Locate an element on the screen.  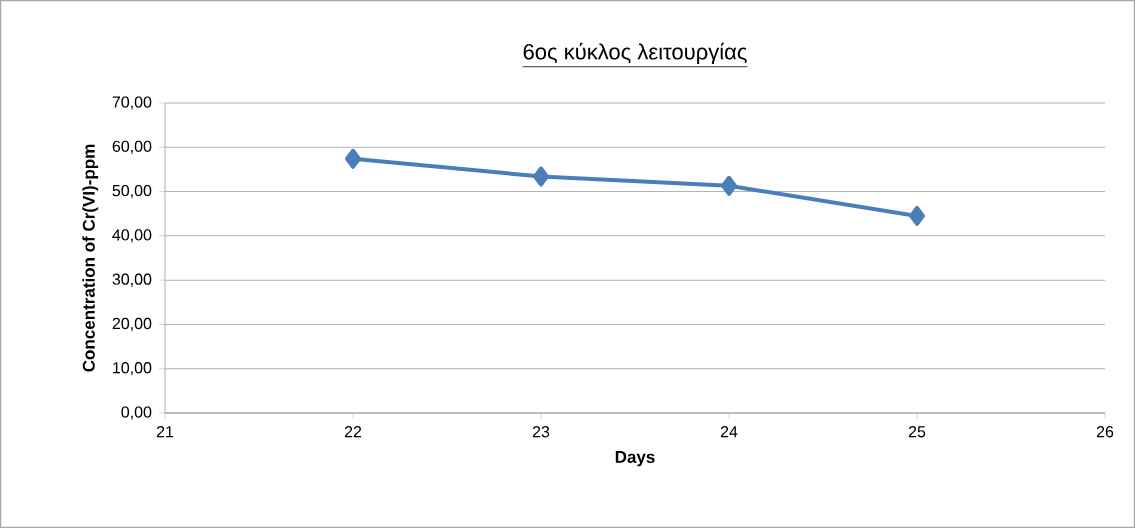
x-tick-label: 23 is located at coordinates (541, 432).